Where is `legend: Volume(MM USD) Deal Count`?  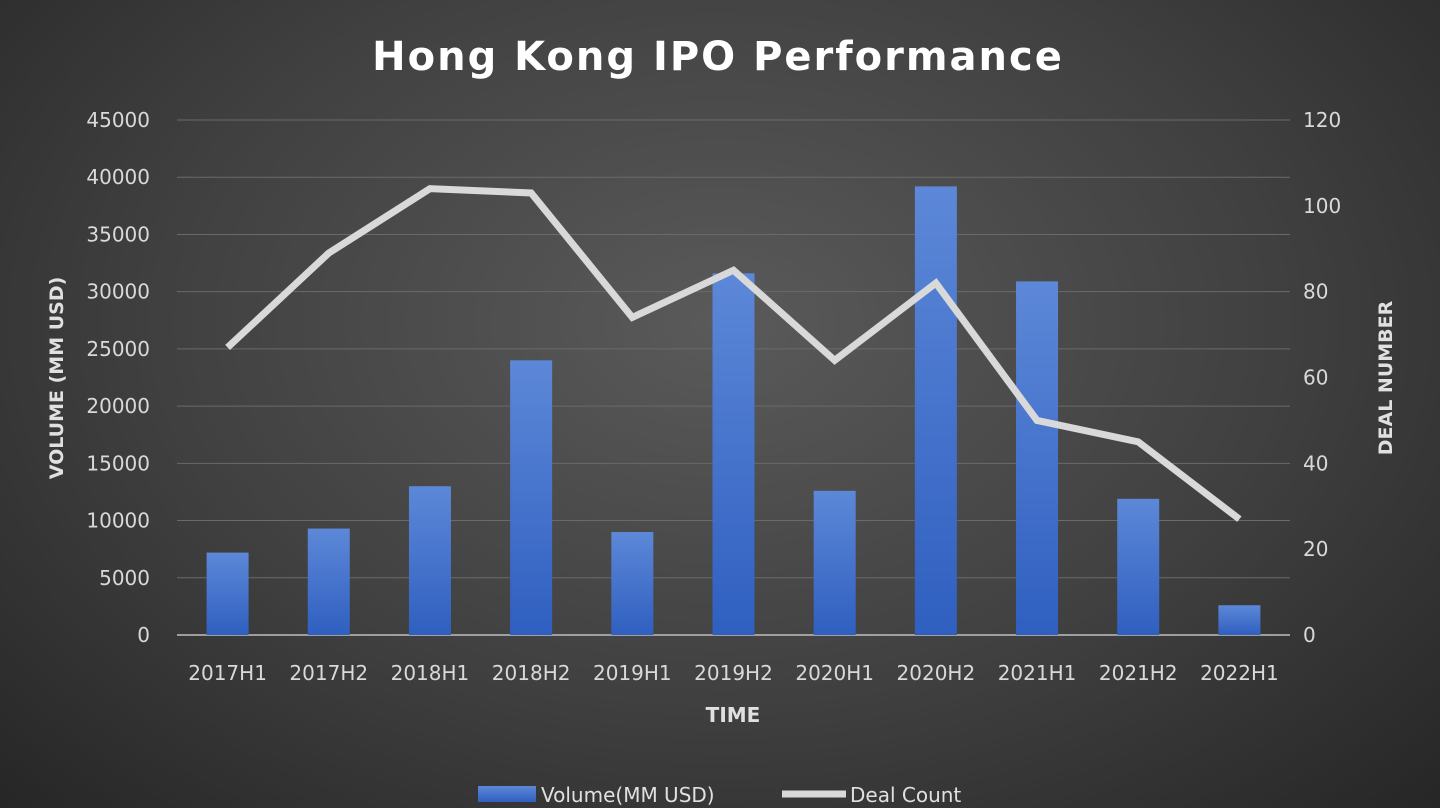
legend: Volume(MM USD) Deal Count is located at coordinates (719, 795).